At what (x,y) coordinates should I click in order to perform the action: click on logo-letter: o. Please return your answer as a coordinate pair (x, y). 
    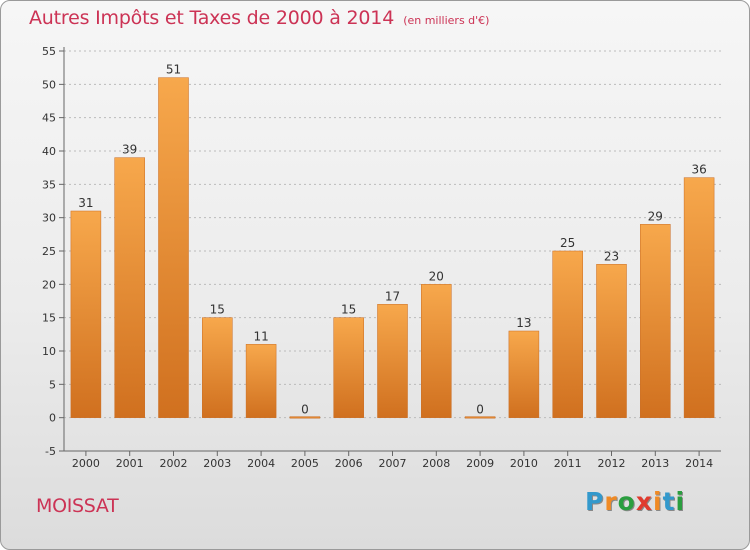
    Looking at the image, I should click on (626, 501).